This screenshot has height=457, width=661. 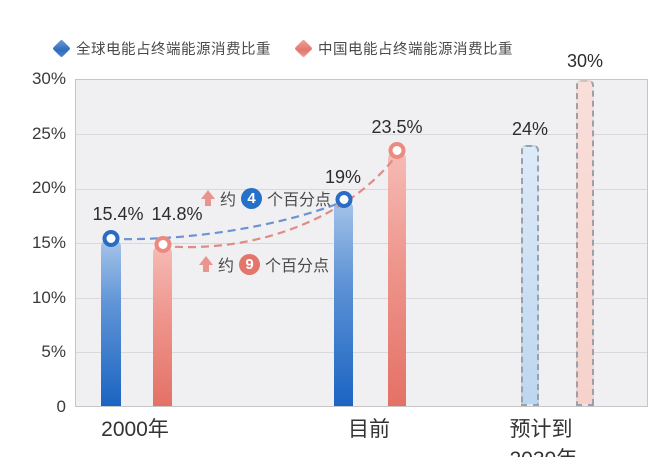 What do you see at coordinates (343, 177) in the screenshot?
I see `value-label-global-now: 19%` at bounding box center [343, 177].